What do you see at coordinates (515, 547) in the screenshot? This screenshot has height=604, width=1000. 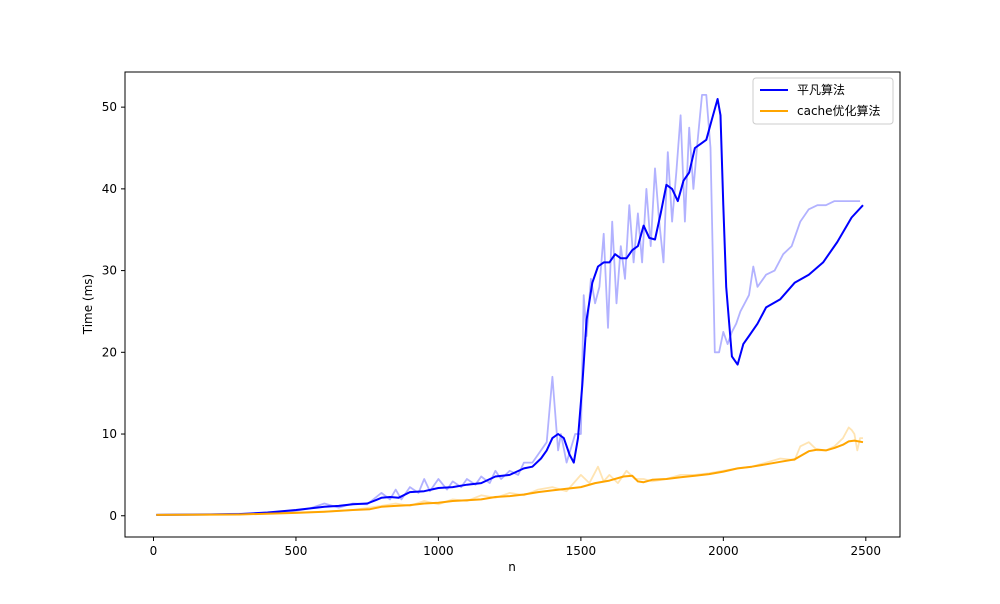 I see `x-axis-ticks: 0 500 1000 1500 2000 2500` at bounding box center [515, 547].